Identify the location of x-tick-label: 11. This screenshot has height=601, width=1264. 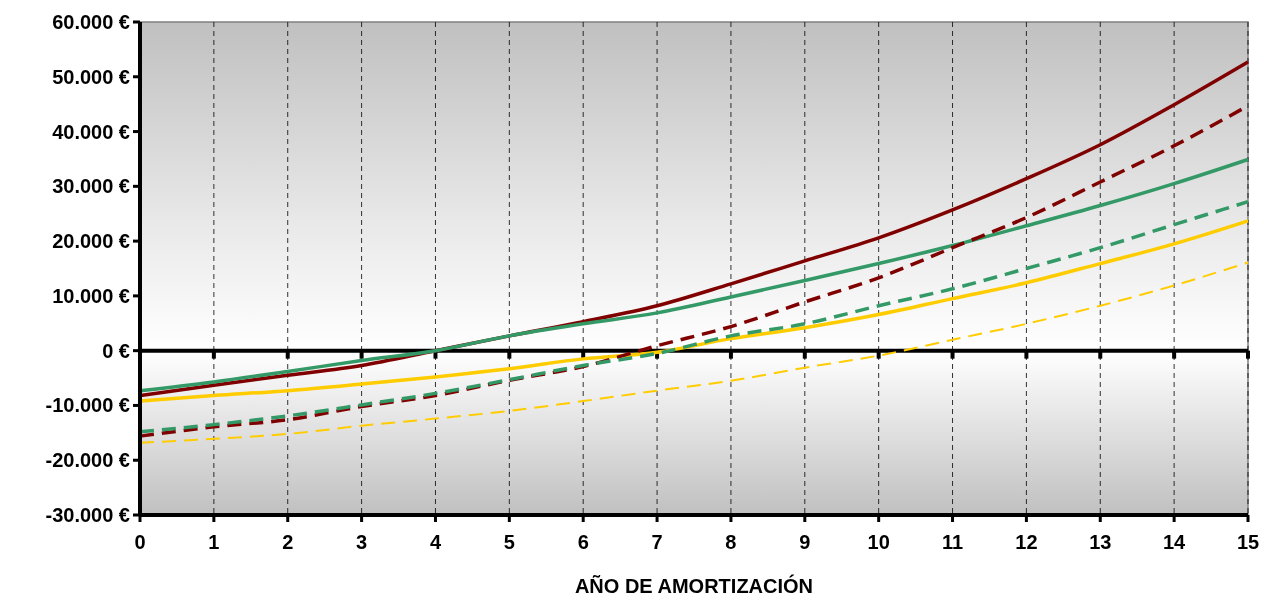
(952, 542).